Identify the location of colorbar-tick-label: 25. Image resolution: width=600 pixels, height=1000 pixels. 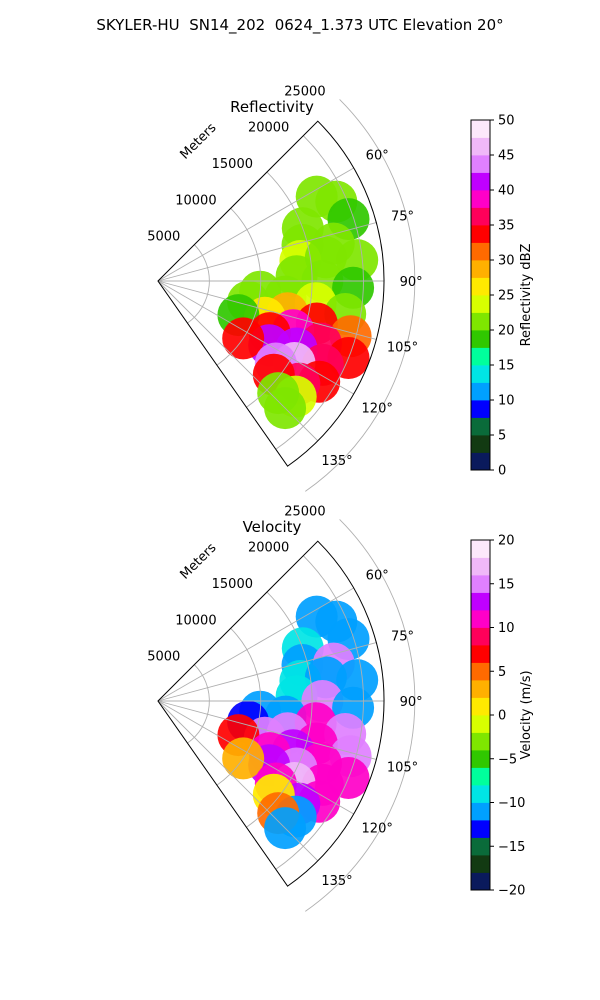
(506, 296).